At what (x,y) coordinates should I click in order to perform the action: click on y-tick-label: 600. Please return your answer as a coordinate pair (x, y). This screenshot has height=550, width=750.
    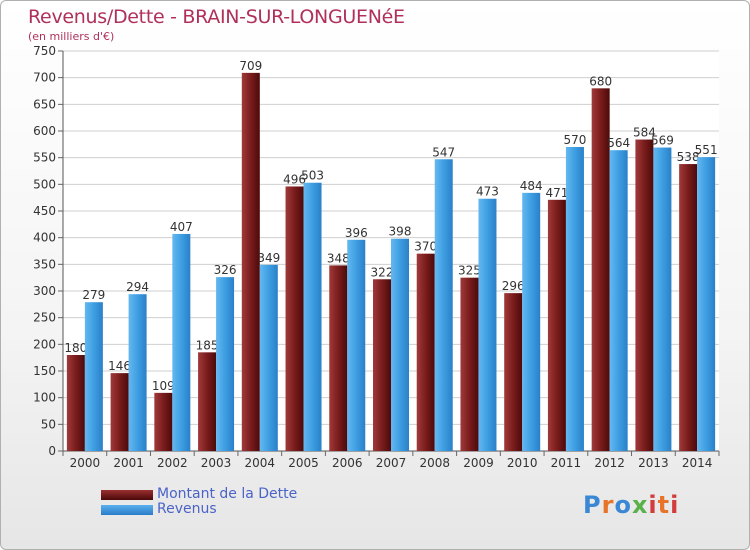
    Looking at the image, I should click on (44, 131).